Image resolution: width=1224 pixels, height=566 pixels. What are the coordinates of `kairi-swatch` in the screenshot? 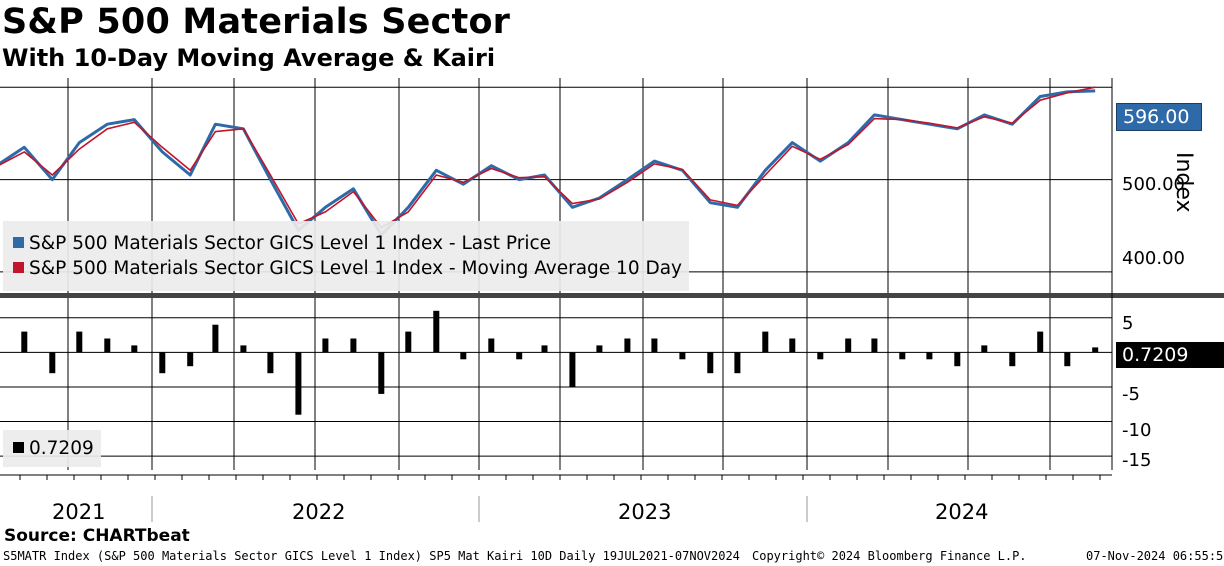 It's located at (18, 447).